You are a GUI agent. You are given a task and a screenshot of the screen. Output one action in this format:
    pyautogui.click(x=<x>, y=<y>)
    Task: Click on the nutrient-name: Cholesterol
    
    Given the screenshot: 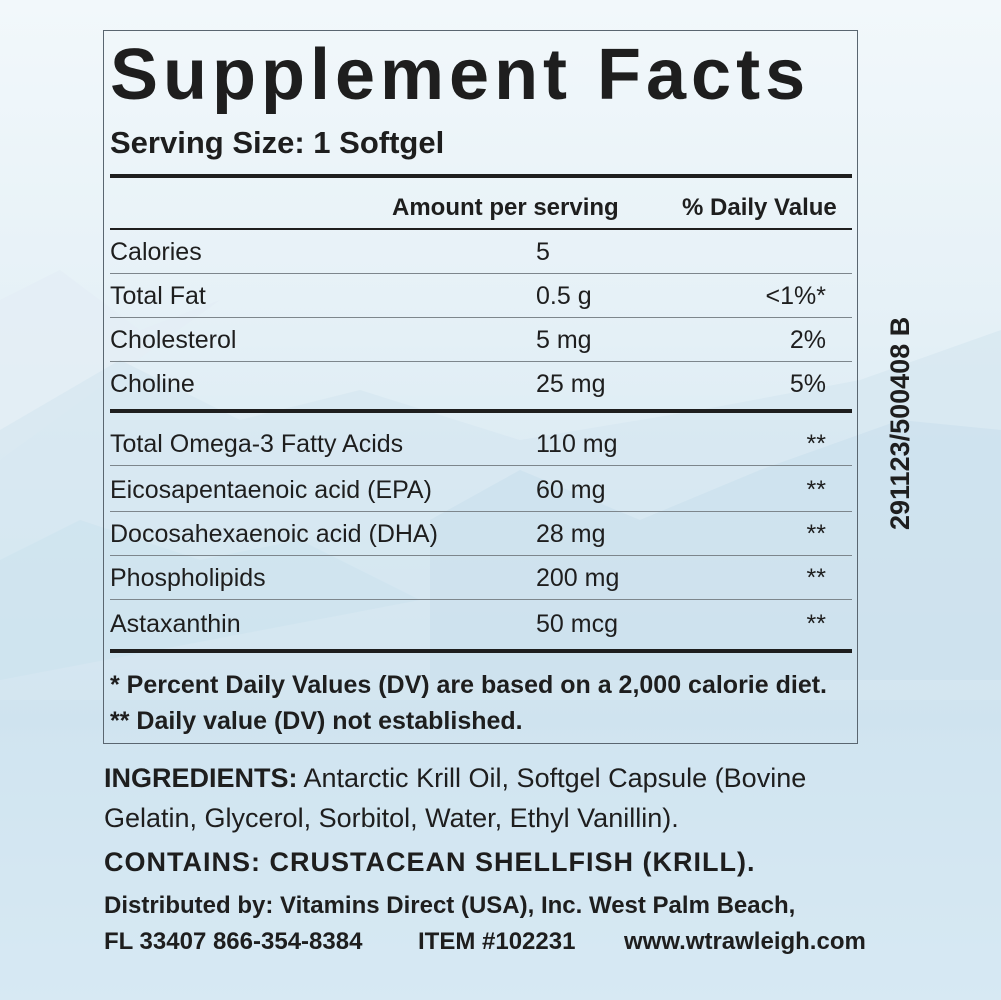 What is the action you would take?
    pyautogui.click(x=173, y=340)
    